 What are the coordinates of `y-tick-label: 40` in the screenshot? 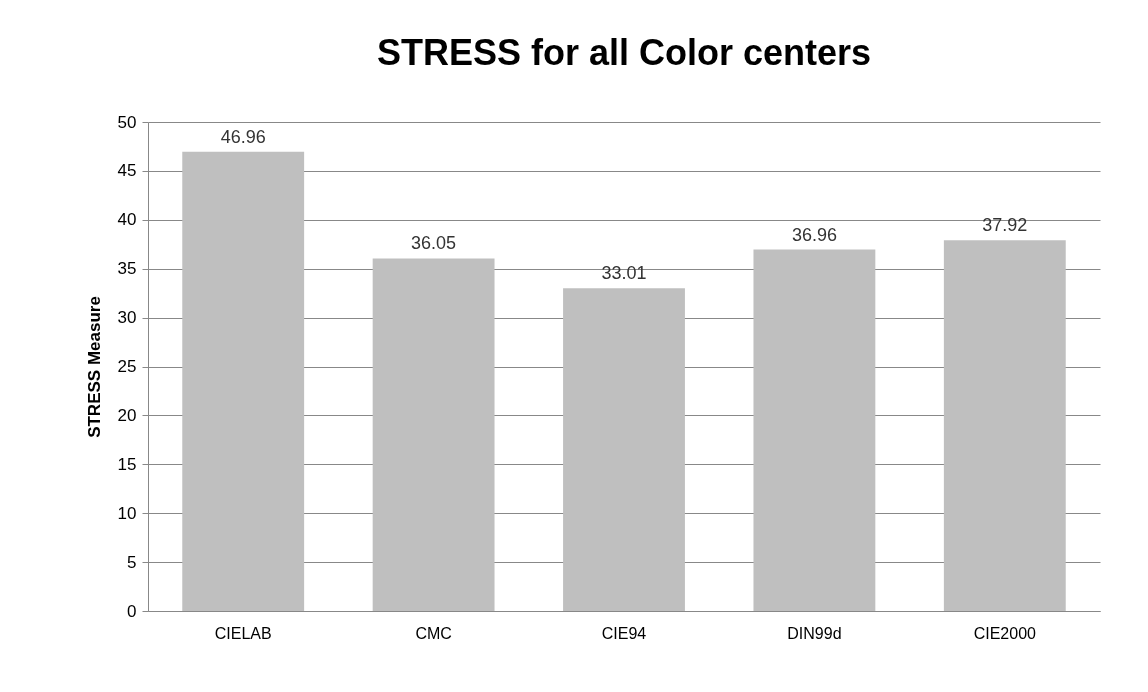 It's located at (127, 220).